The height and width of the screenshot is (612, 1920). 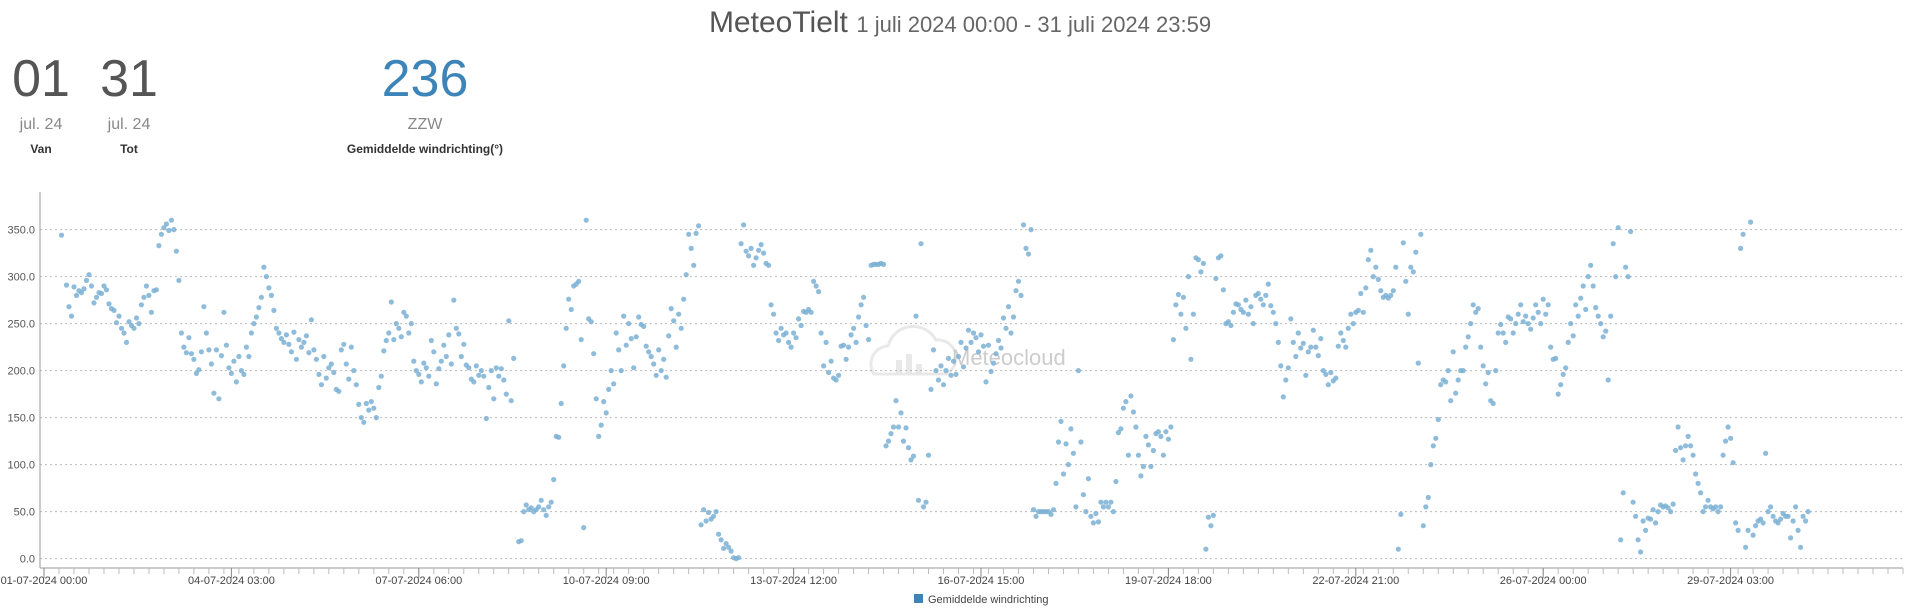 I want to click on x-tick-label: 26-07-2024 00:00, so click(x=1543, y=581).